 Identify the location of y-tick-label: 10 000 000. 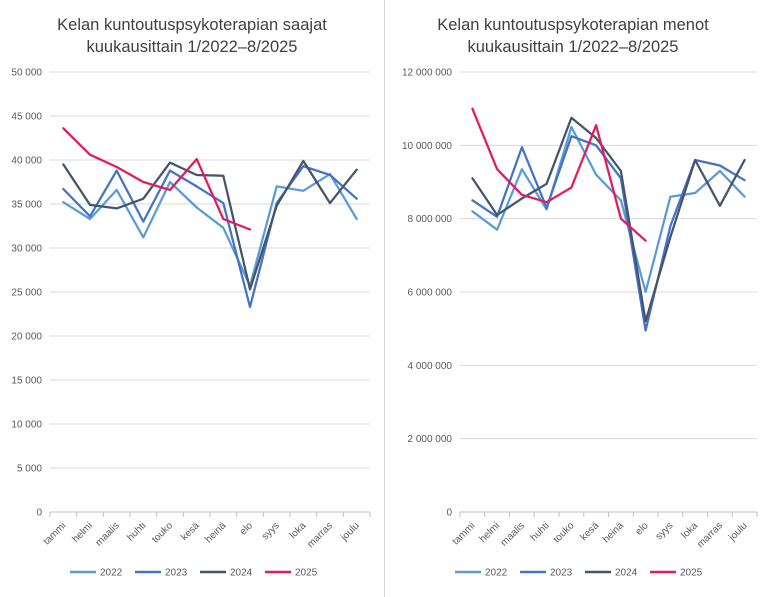
(427, 146).